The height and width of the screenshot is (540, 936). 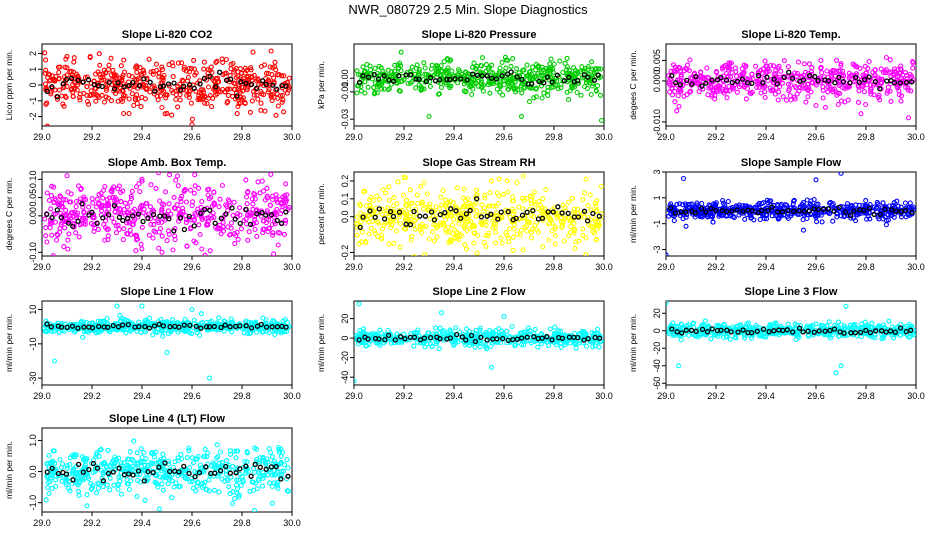 What do you see at coordinates (604, 267) in the screenshot?
I see `x-tick-label: 30.0` at bounding box center [604, 267].